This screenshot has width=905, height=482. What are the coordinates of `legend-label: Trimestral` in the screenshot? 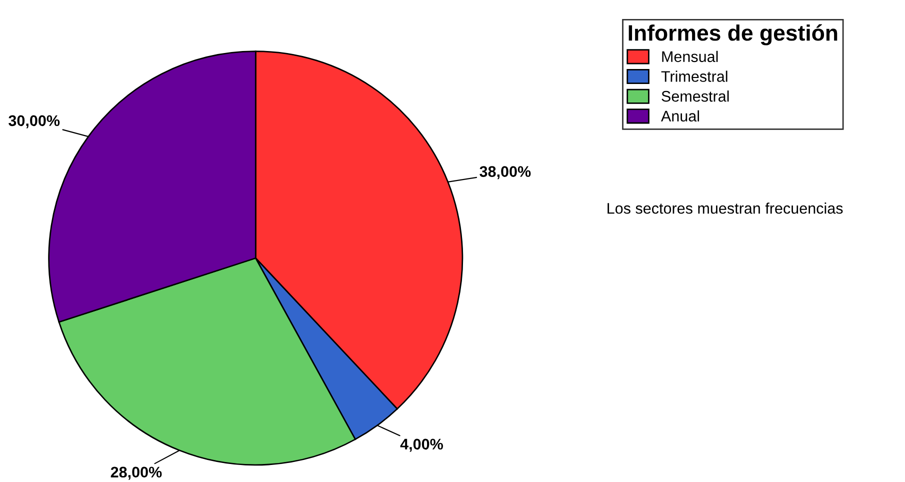 It's located at (694, 76).